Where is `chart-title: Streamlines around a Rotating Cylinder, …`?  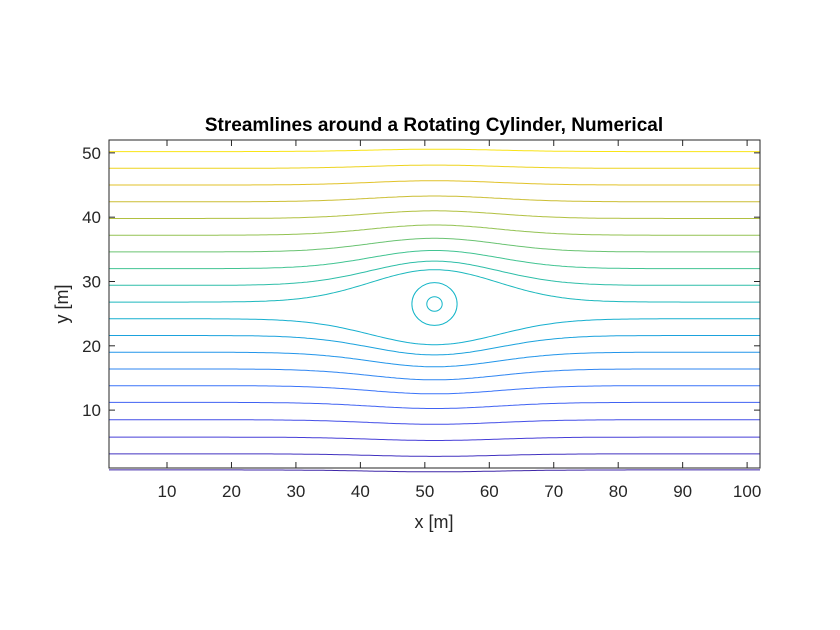
chart-title: Streamlines around a Rotating Cylinder, … is located at coordinates (434, 125).